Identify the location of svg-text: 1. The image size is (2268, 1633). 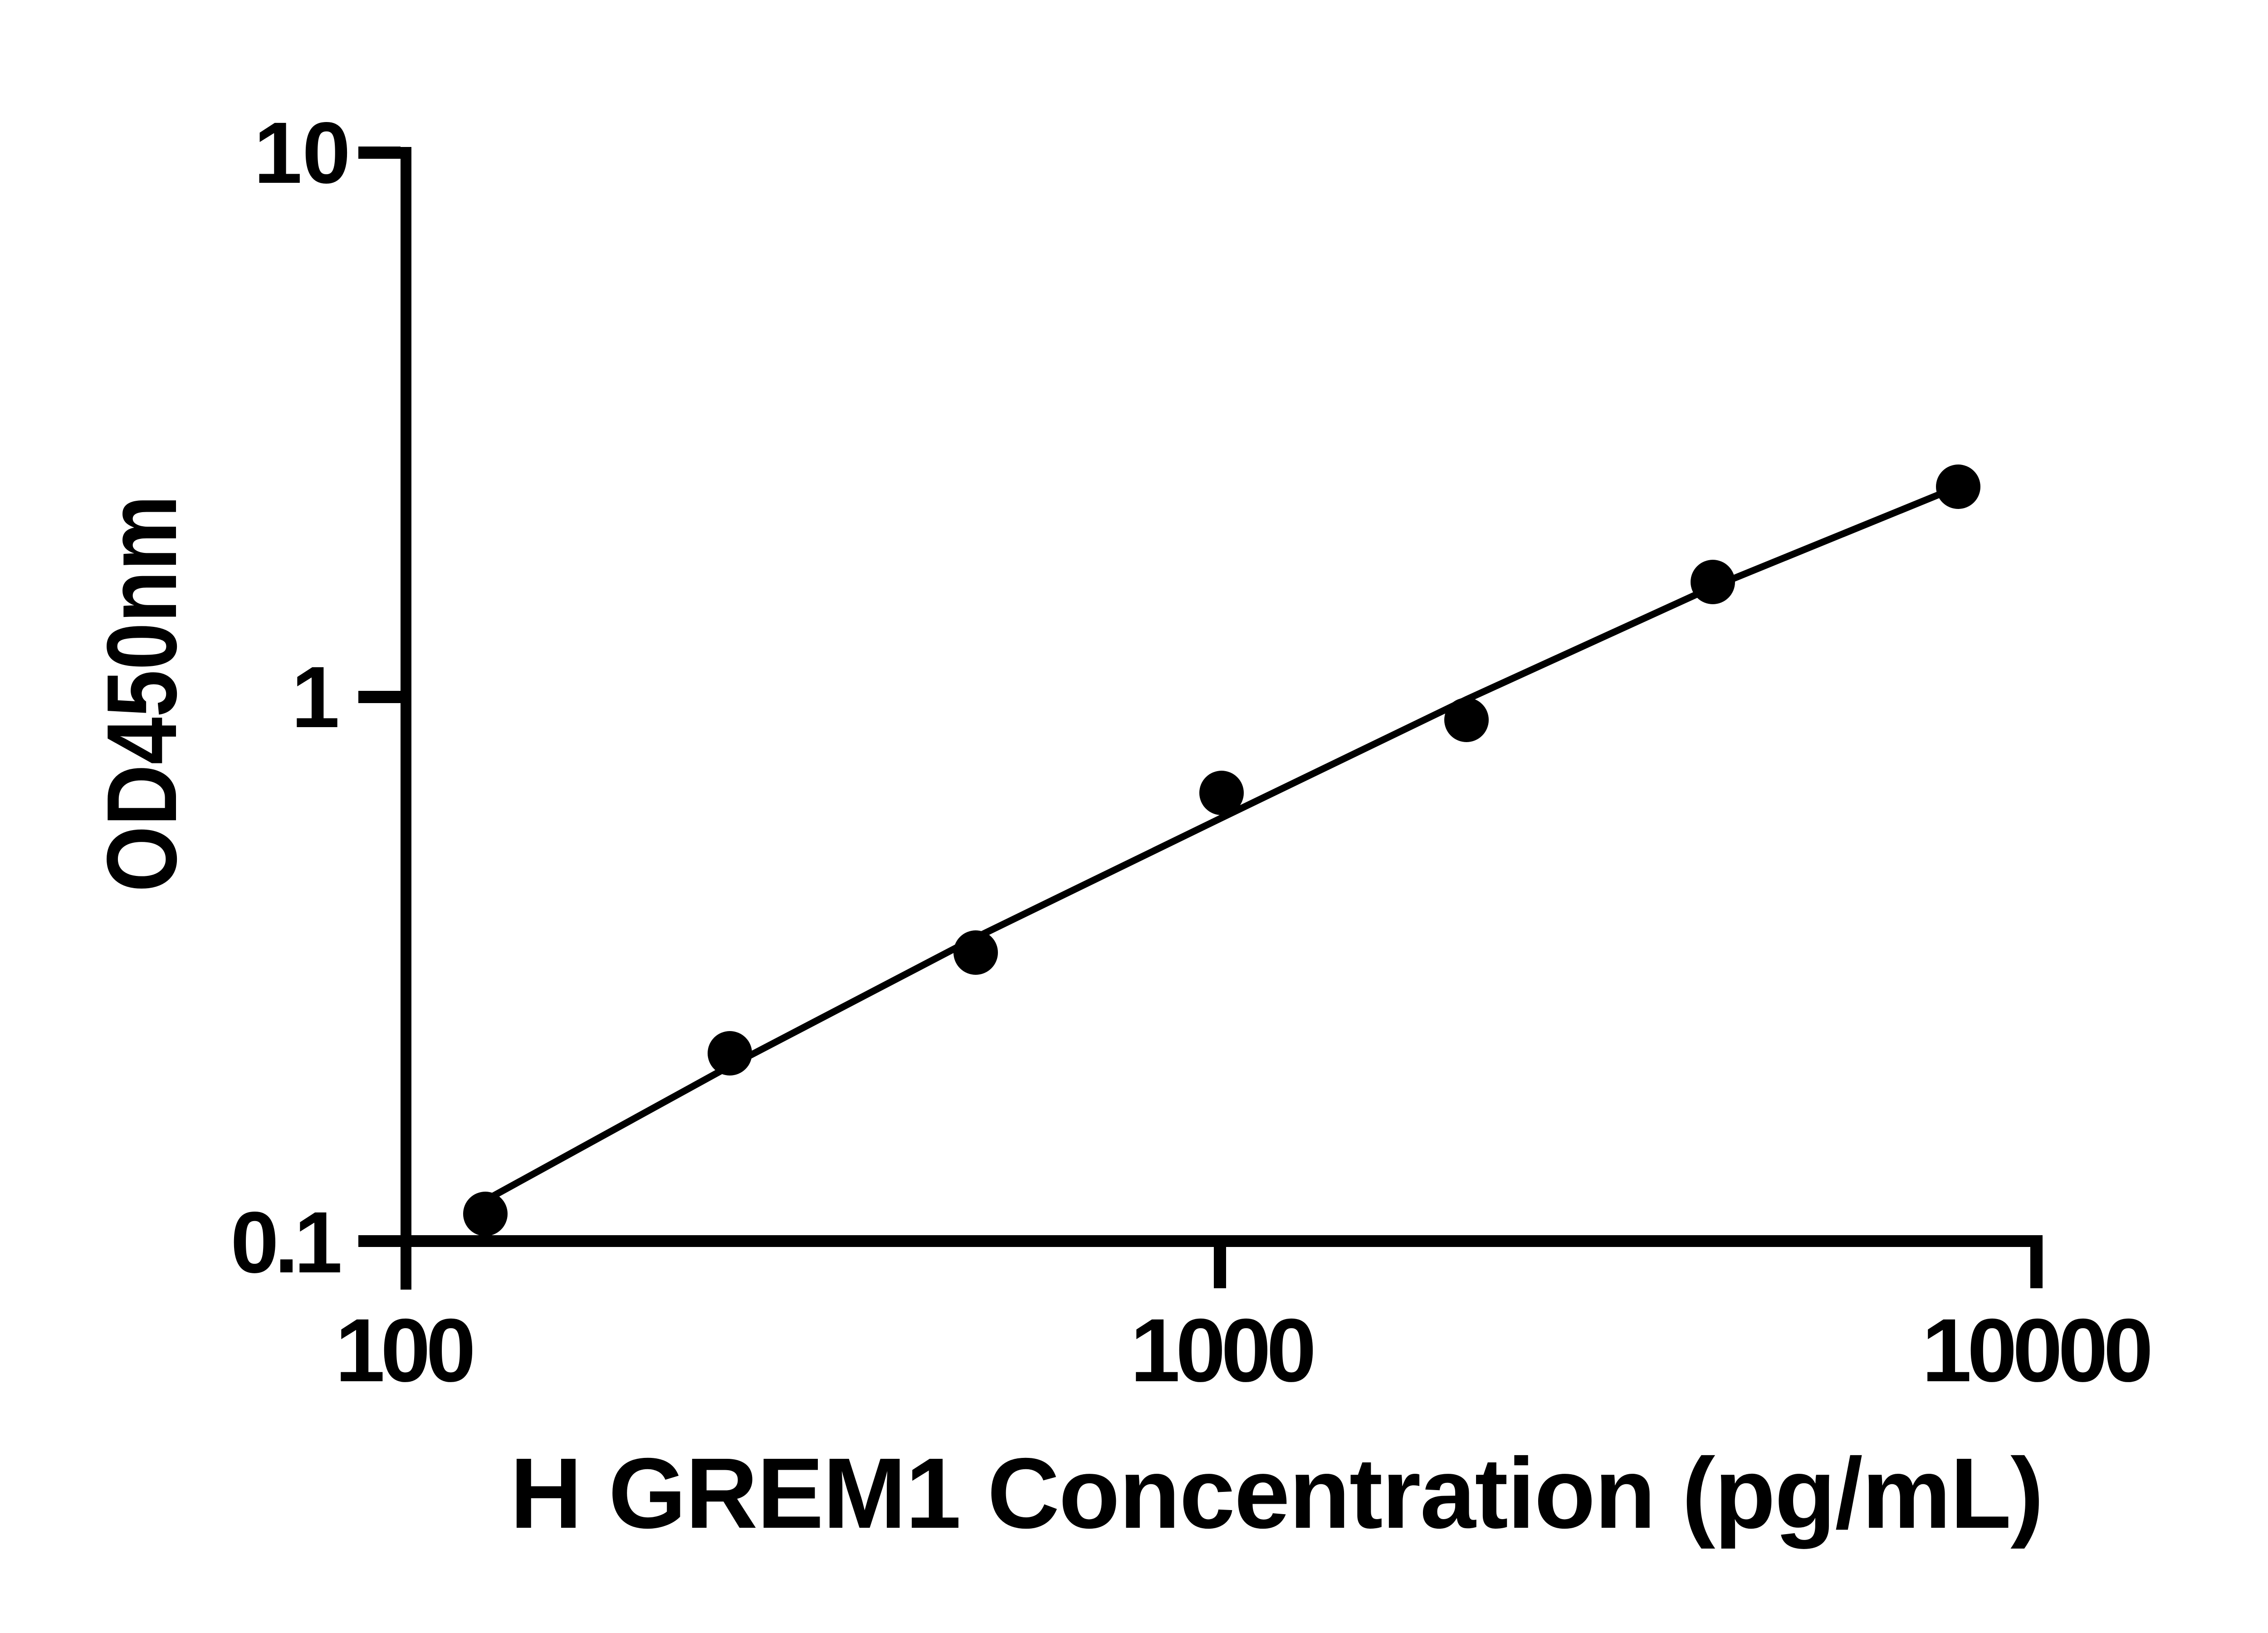
(316, 697).